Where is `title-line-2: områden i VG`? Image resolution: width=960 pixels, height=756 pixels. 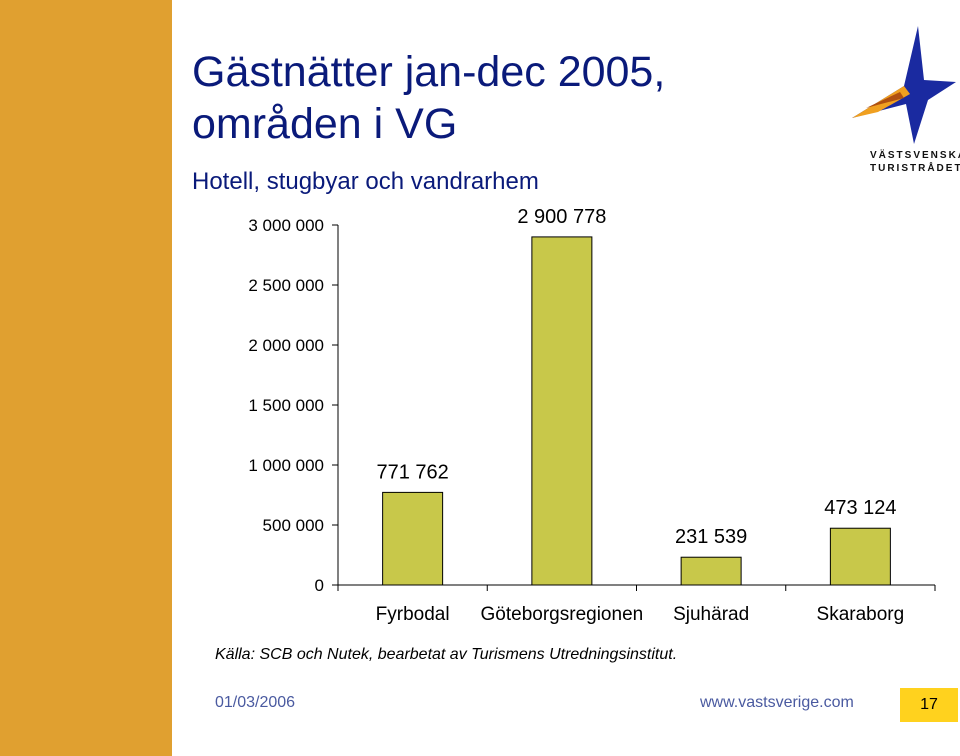 title-line-2: områden i VG is located at coordinates (325, 124).